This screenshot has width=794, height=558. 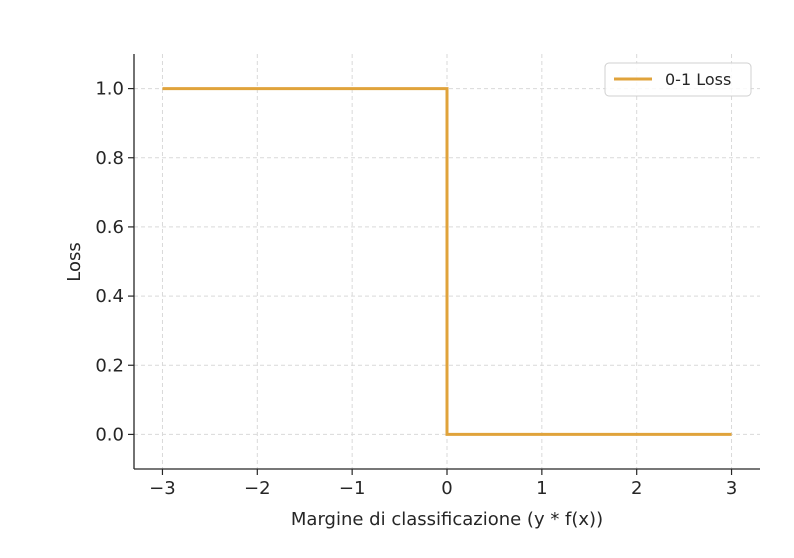 I want to click on x-tick-label: 1, so click(x=541, y=488).